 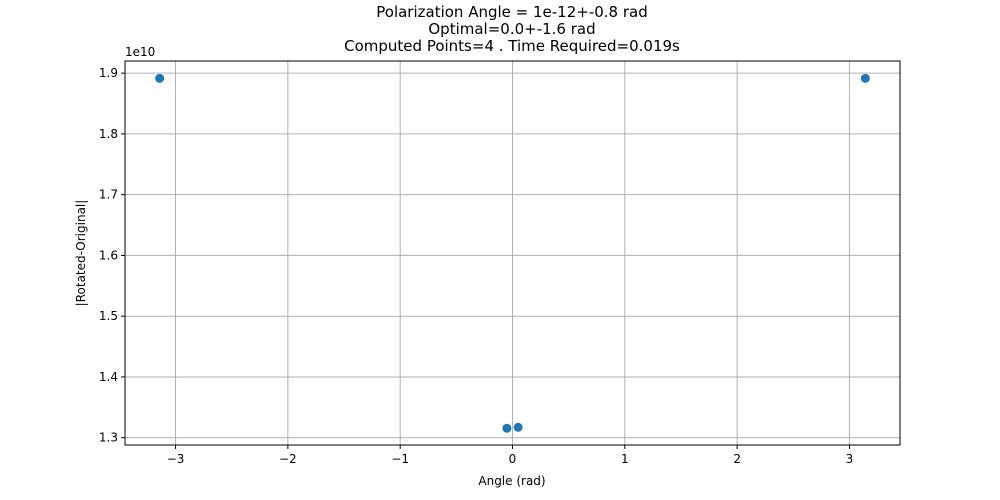 What do you see at coordinates (511, 481) in the screenshot?
I see `x-axis-label: Angle (rad)` at bounding box center [511, 481].